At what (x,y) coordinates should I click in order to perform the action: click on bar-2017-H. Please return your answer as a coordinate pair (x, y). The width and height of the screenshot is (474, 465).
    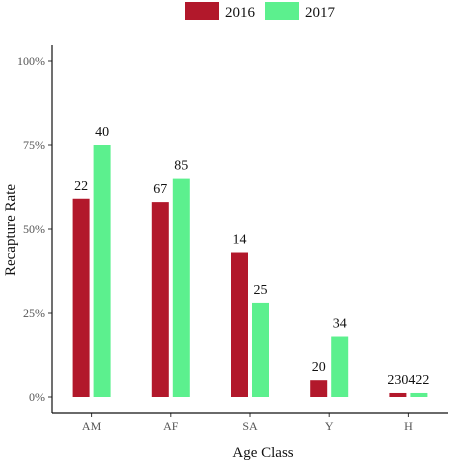
    Looking at the image, I should click on (419, 394).